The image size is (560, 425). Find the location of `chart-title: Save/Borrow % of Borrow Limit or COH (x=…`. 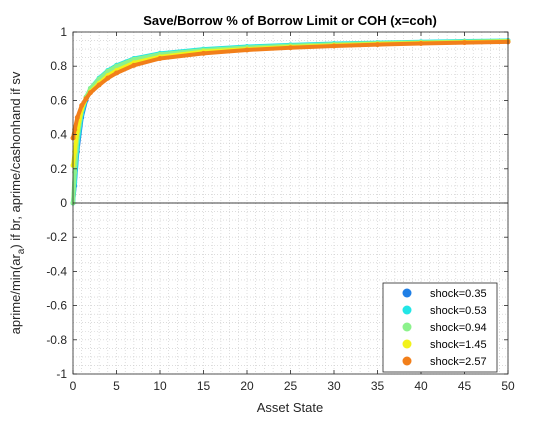

chart-title: Save/Borrow % of Borrow Limit or COH (x=… is located at coordinates (290, 20).